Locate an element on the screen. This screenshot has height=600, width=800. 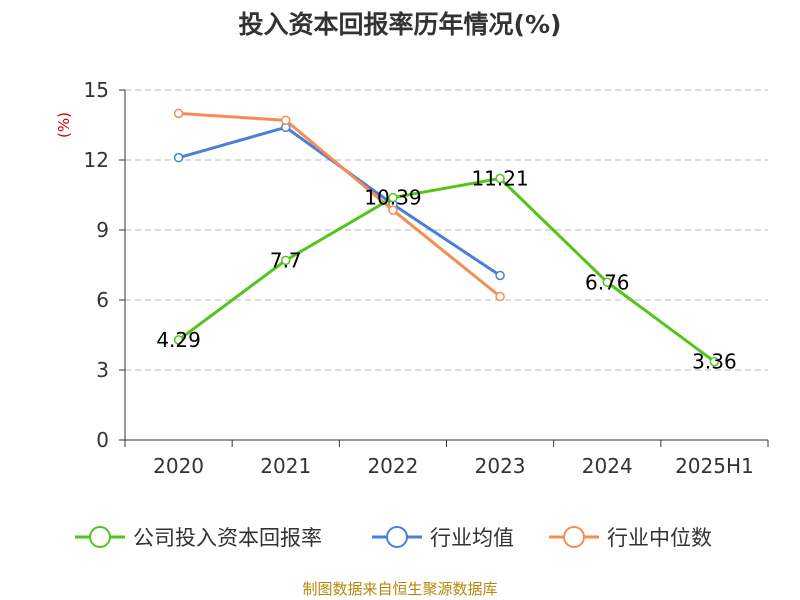
data-label: 11.21 is located at coordinates (499, 178).